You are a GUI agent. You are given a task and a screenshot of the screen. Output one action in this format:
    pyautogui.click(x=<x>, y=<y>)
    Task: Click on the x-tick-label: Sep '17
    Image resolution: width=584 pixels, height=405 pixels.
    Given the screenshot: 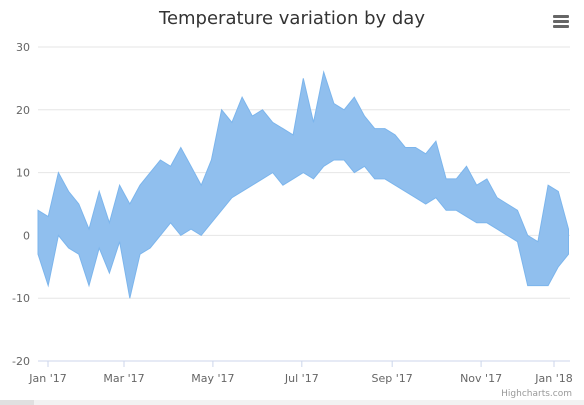 What is the action you would take?
    pyautogui.click(x=392, y=378)
    